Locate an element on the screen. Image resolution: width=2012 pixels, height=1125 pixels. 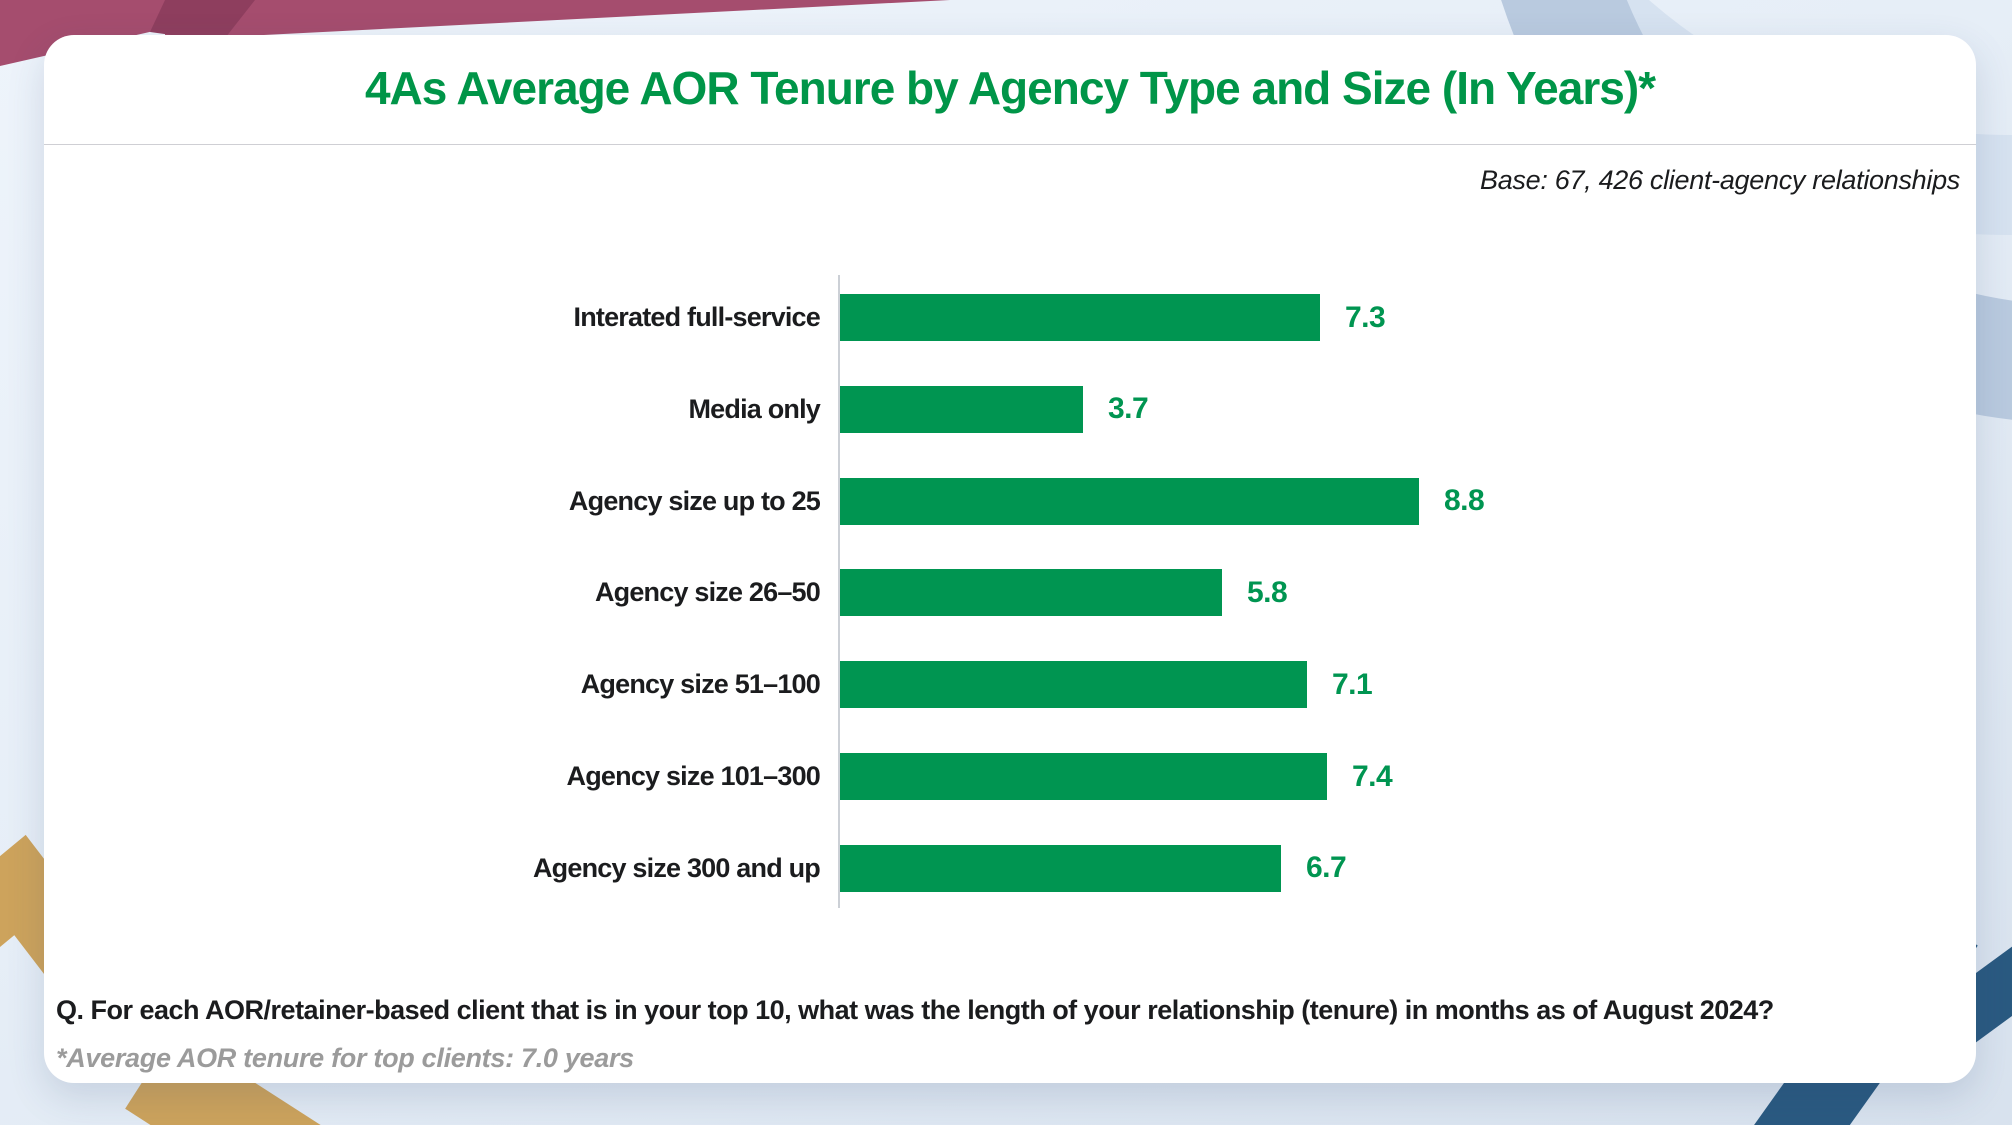
bar-label: Agency size 300 and up is located at coordinates (676, 867).